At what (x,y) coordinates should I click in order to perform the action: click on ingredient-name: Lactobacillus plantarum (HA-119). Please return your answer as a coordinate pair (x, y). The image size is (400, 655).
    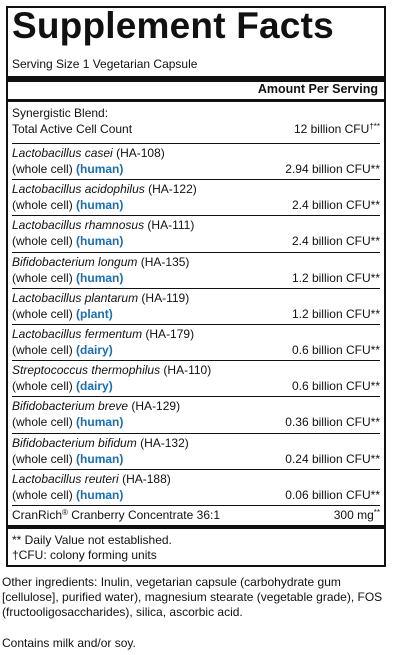
    Looking at the image, I should click on (100, 298).